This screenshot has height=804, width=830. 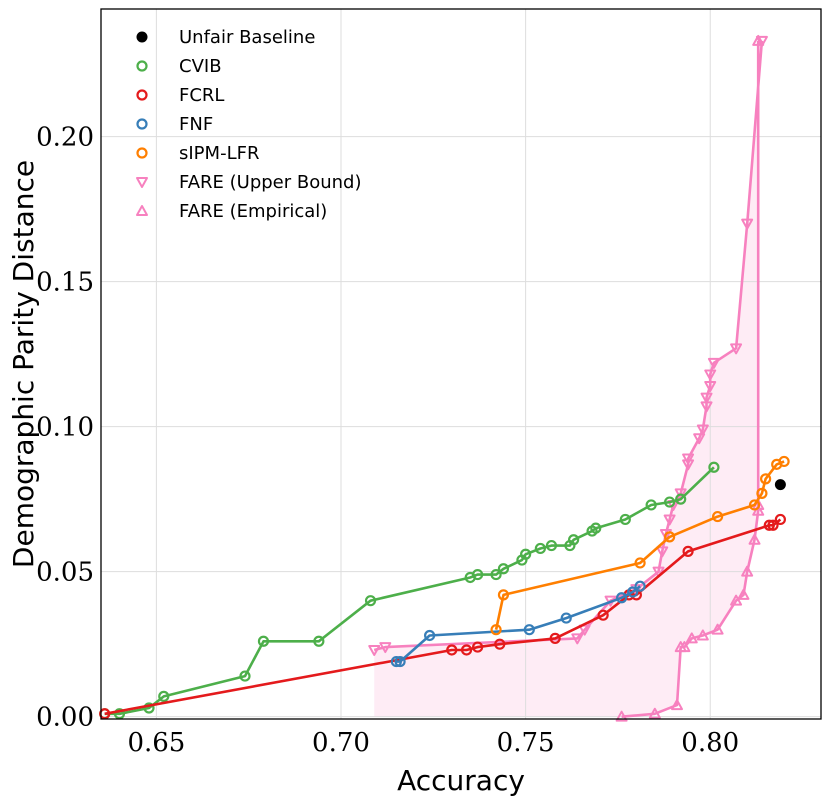 What do you see at coordinates (156, 743) in the screenshot?
I see `x-tick-label: 0.65` at bounding box center [156, 743].